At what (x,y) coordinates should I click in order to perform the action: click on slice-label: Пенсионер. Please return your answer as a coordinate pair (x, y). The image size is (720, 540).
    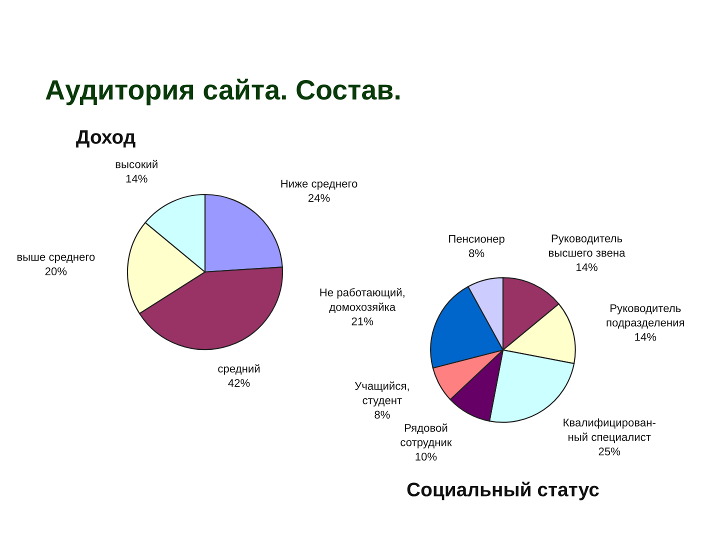
    Looking at the image, I should click on (476, 240).